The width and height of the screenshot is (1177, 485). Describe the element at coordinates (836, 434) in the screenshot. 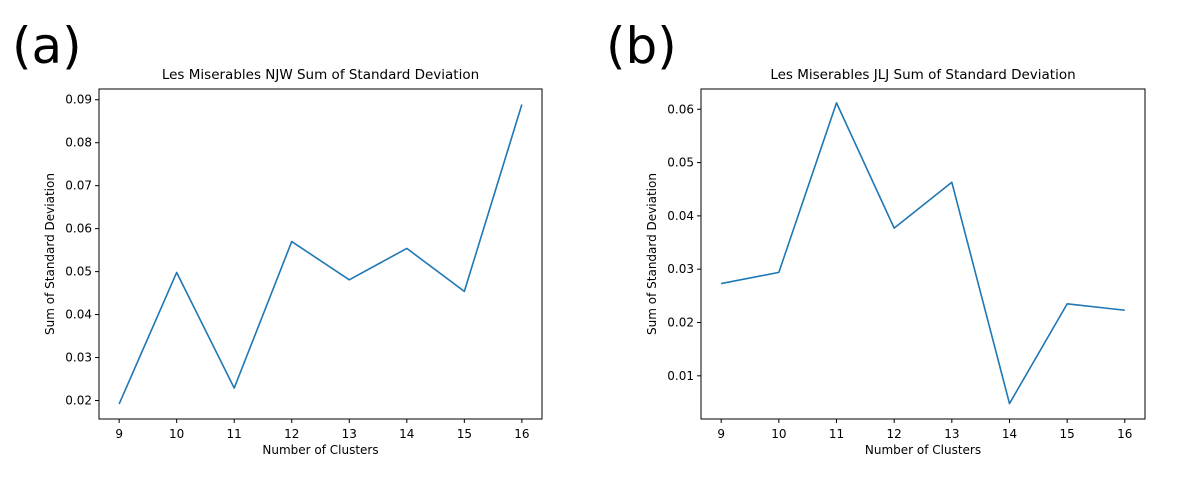

I see `chart-b-xtick-label: 11` at that location.